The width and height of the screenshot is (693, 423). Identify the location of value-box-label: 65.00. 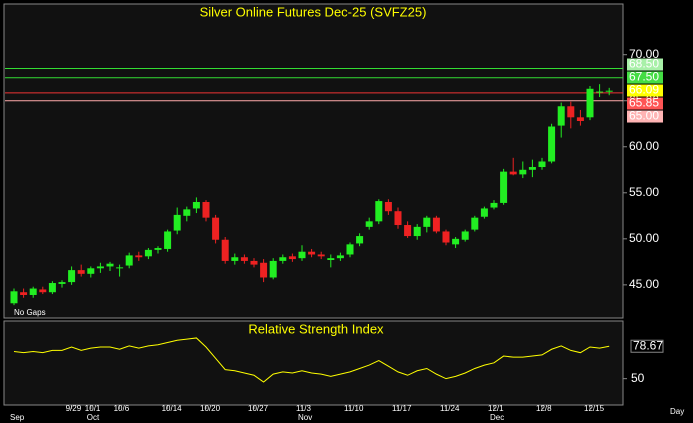
(644, 116).